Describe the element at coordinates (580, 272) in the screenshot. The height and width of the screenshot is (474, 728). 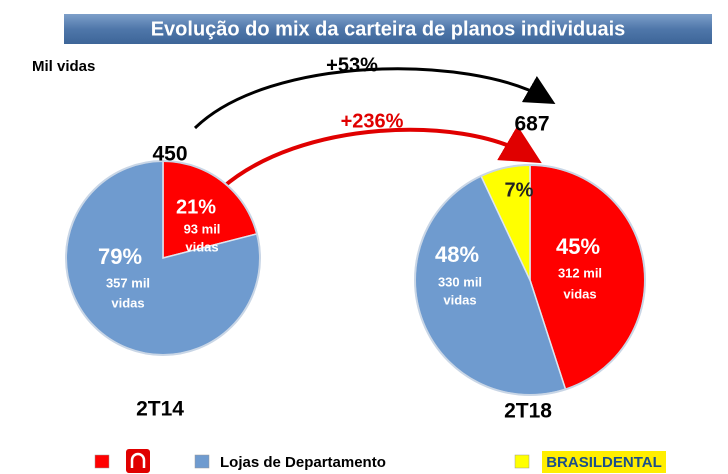
I see `slice-detail: 312 mil` at that location.